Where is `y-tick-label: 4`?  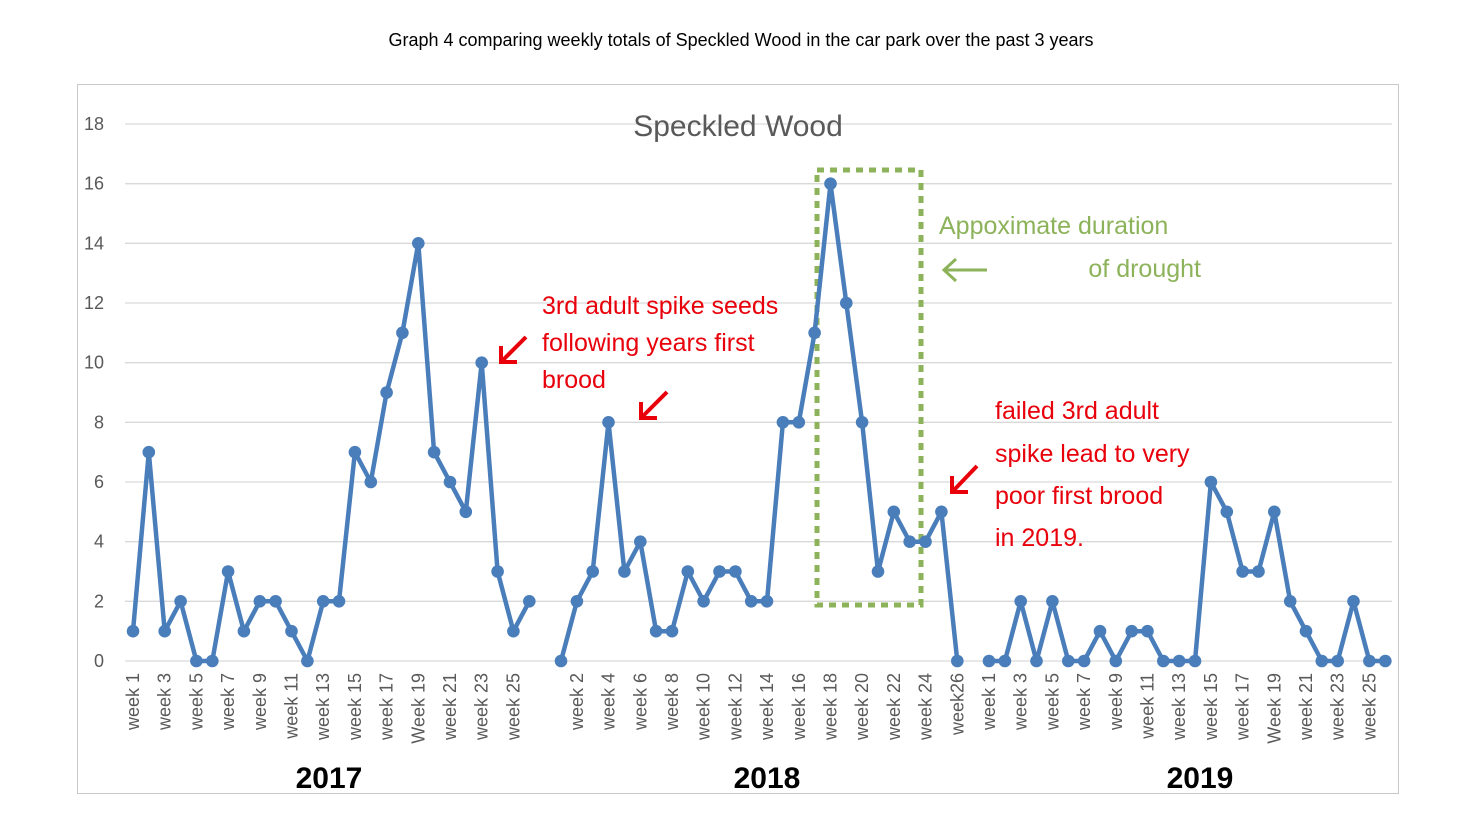
y-tick-label: 4 is located at coordinates (99, 542).